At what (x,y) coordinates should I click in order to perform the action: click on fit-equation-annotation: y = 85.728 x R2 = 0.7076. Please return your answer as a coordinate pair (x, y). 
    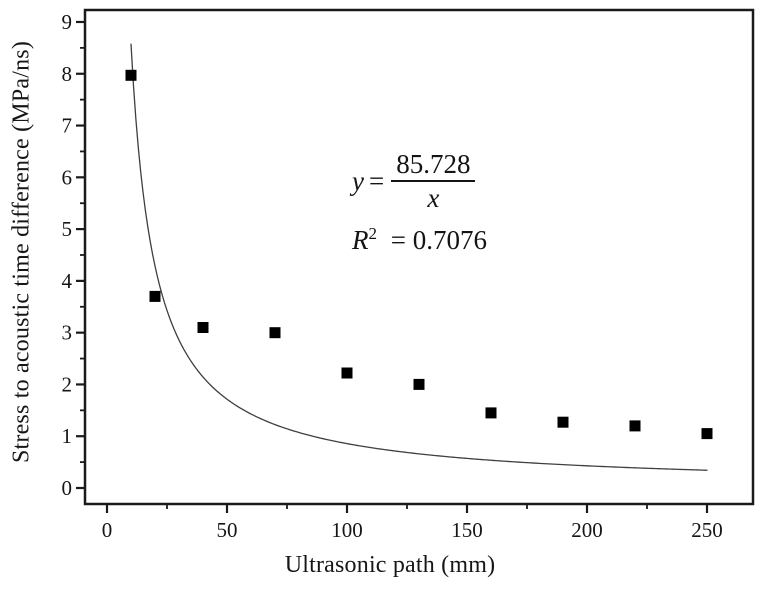
    Looking at the image, I should click on (419, 202).